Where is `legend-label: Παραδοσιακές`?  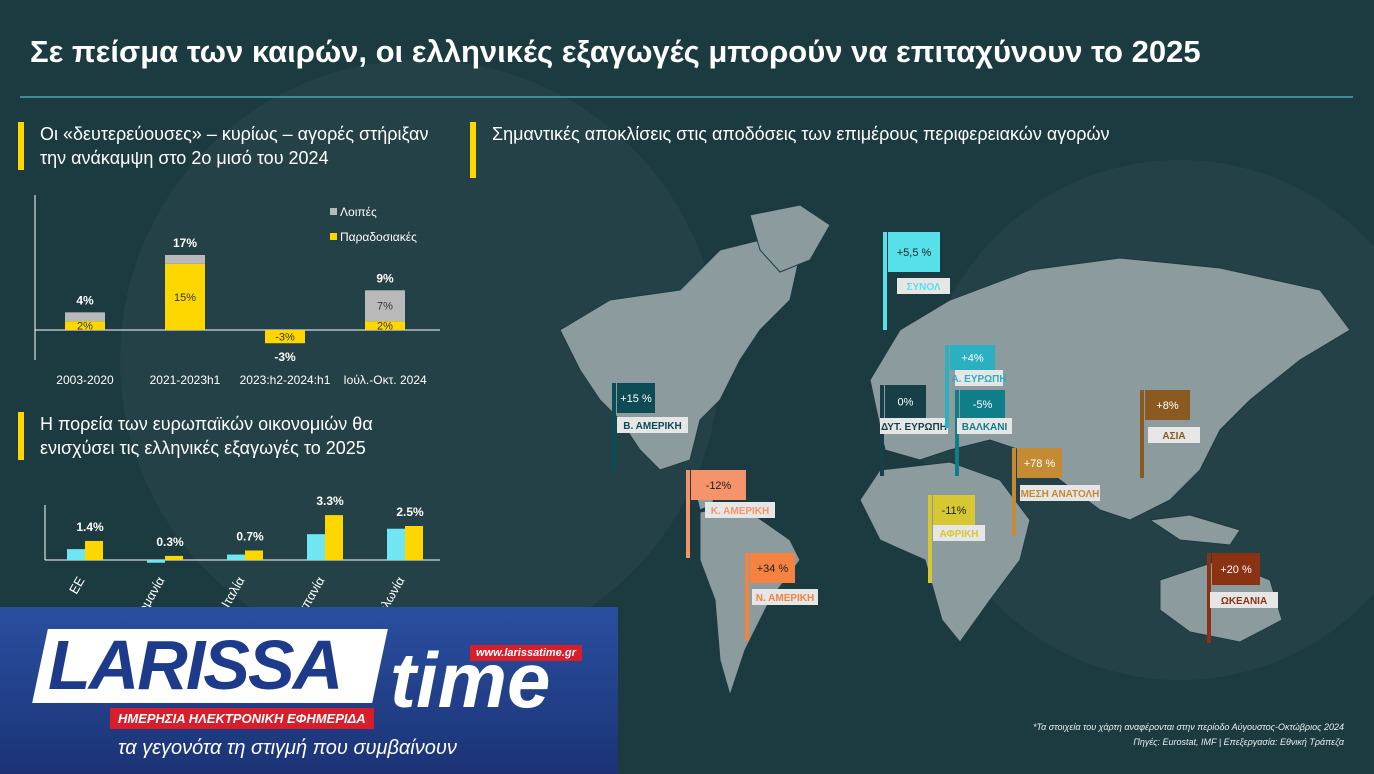 legend-label: Παραδοσιακές is located at coordinates (378, 237).